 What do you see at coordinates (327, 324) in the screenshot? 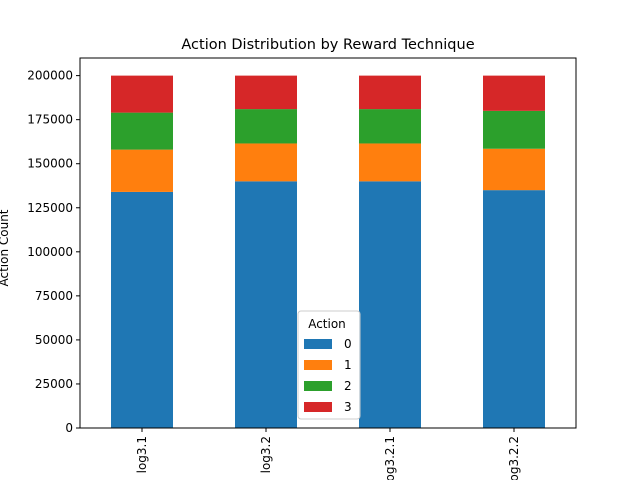
I see `legend-title: Action` at bounding box center [327, 324].